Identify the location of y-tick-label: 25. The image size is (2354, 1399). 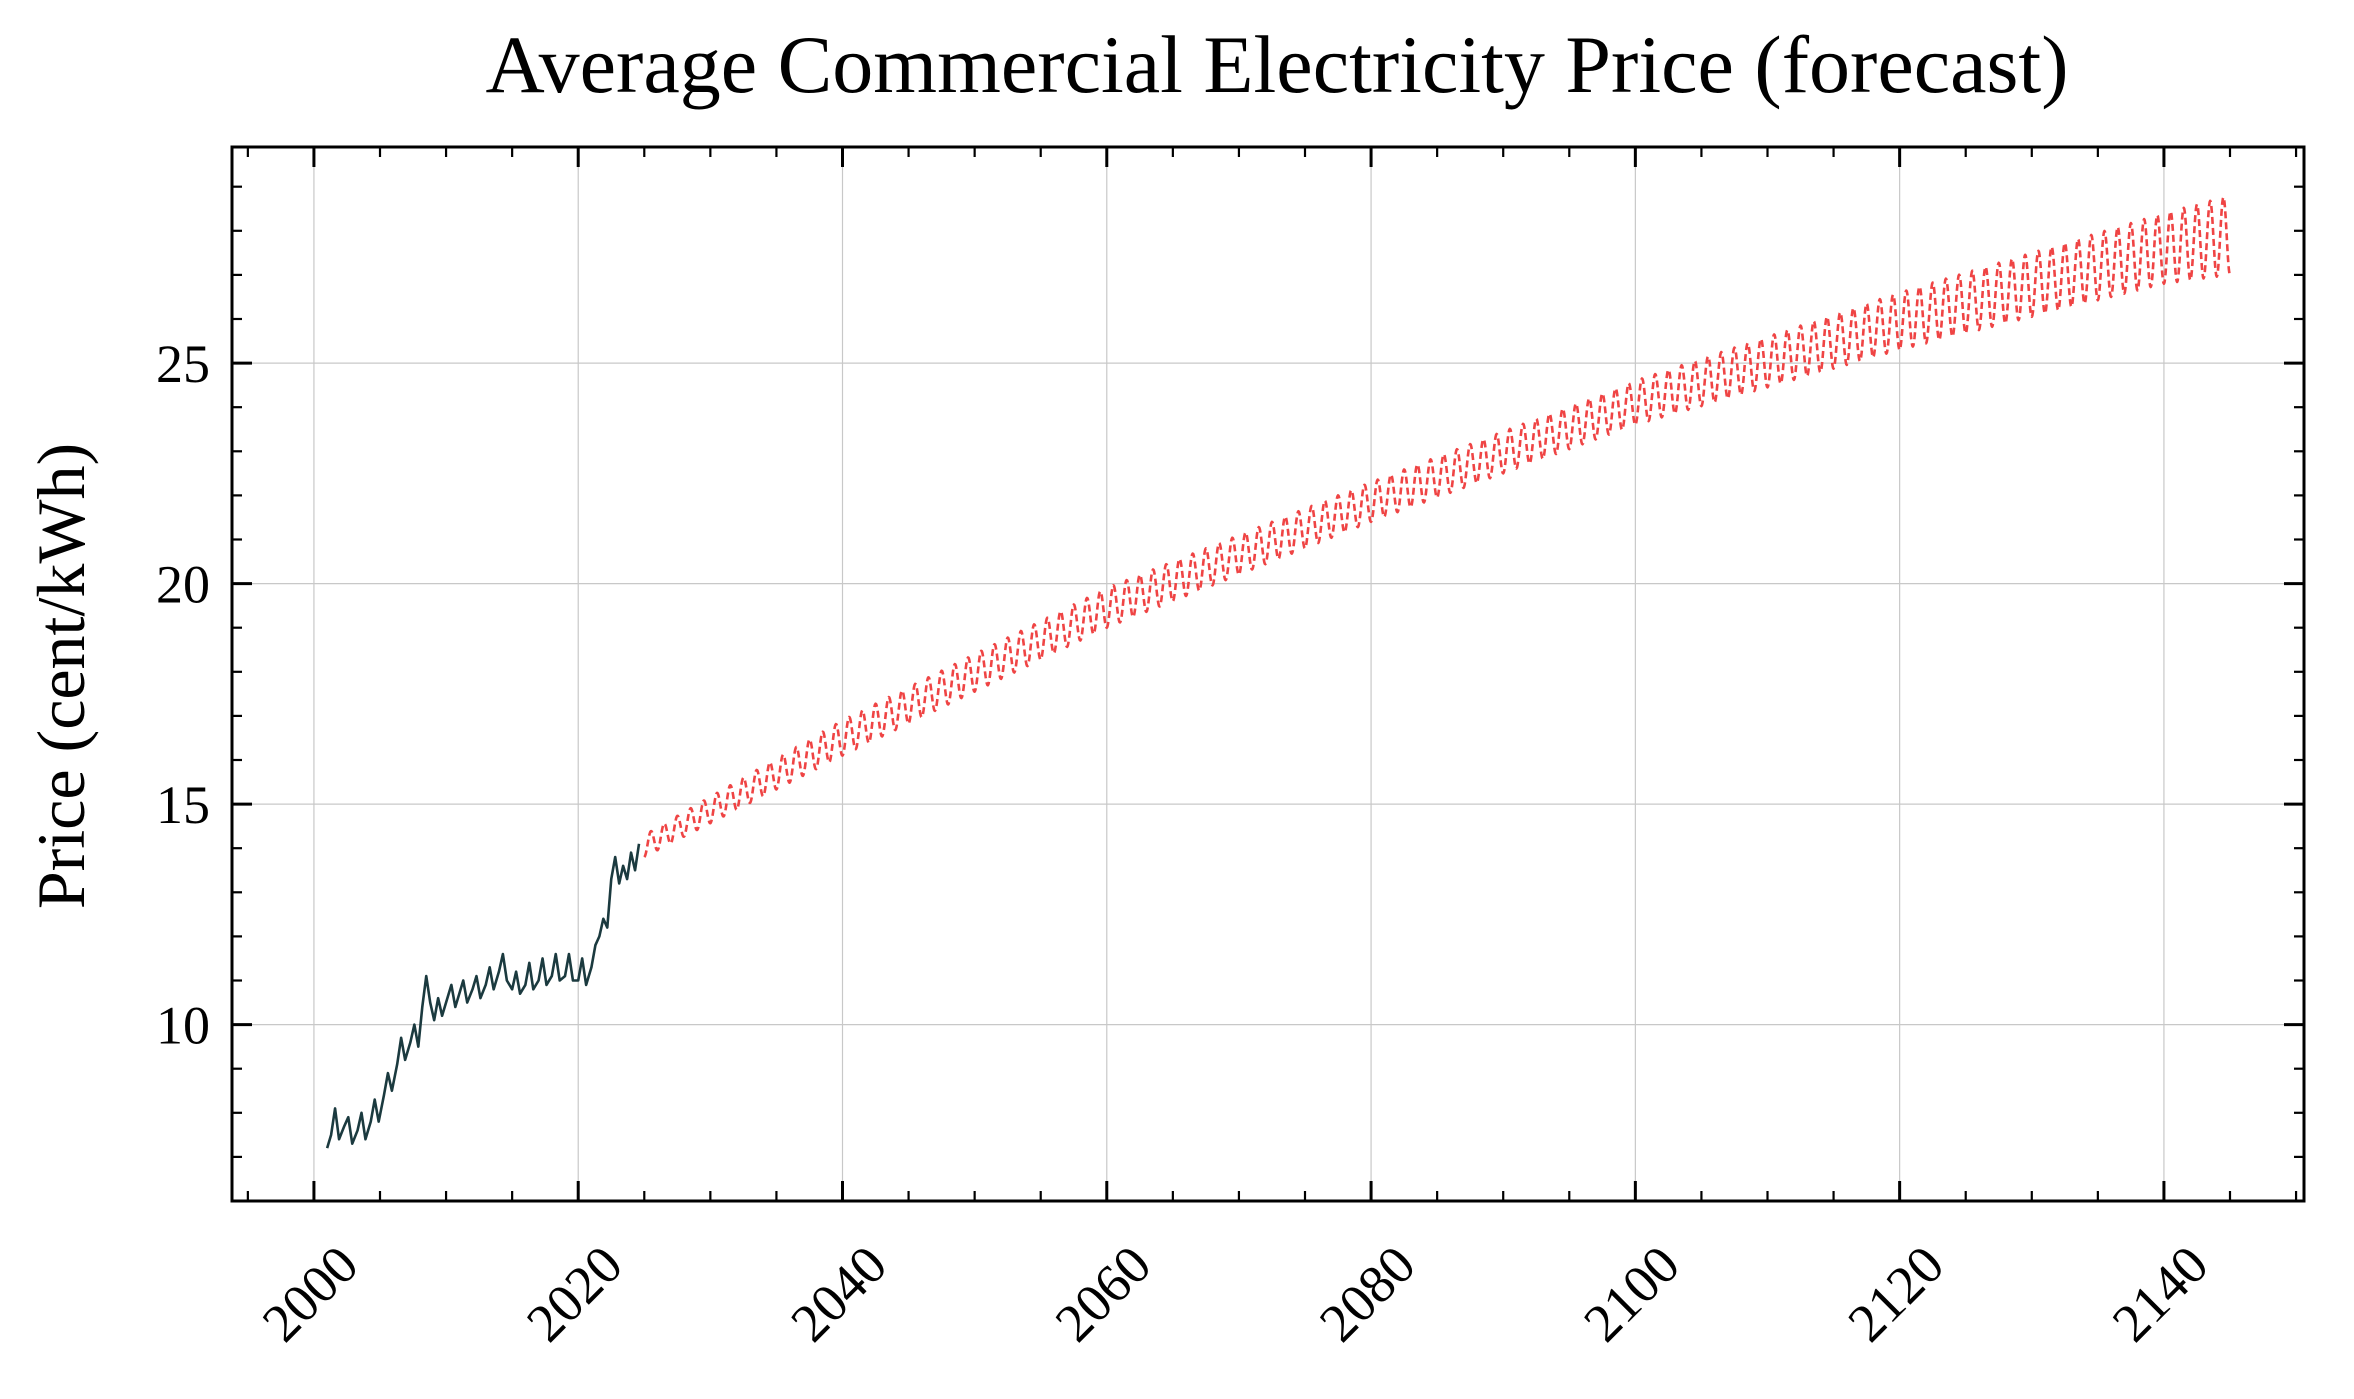
(183, 364).